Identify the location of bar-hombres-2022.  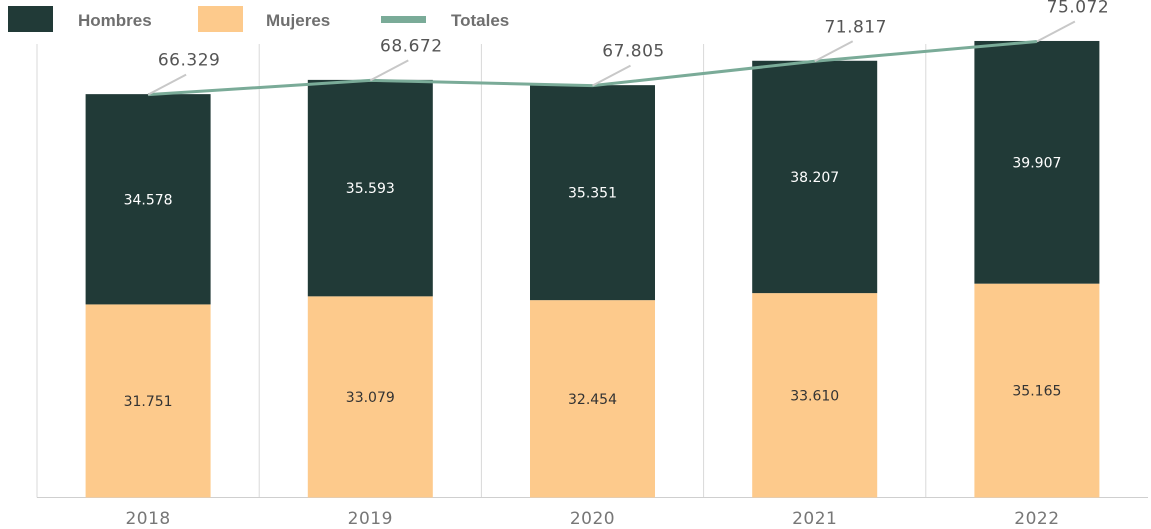
(1037, 162).